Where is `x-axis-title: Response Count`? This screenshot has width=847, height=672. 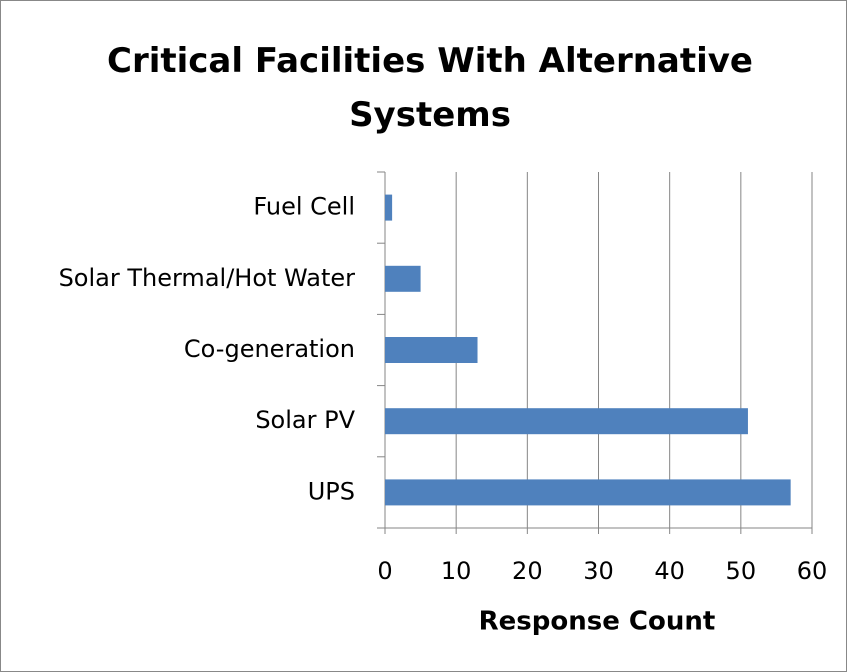 x-axis-title: Response Count is located at coordinates (597, 622).